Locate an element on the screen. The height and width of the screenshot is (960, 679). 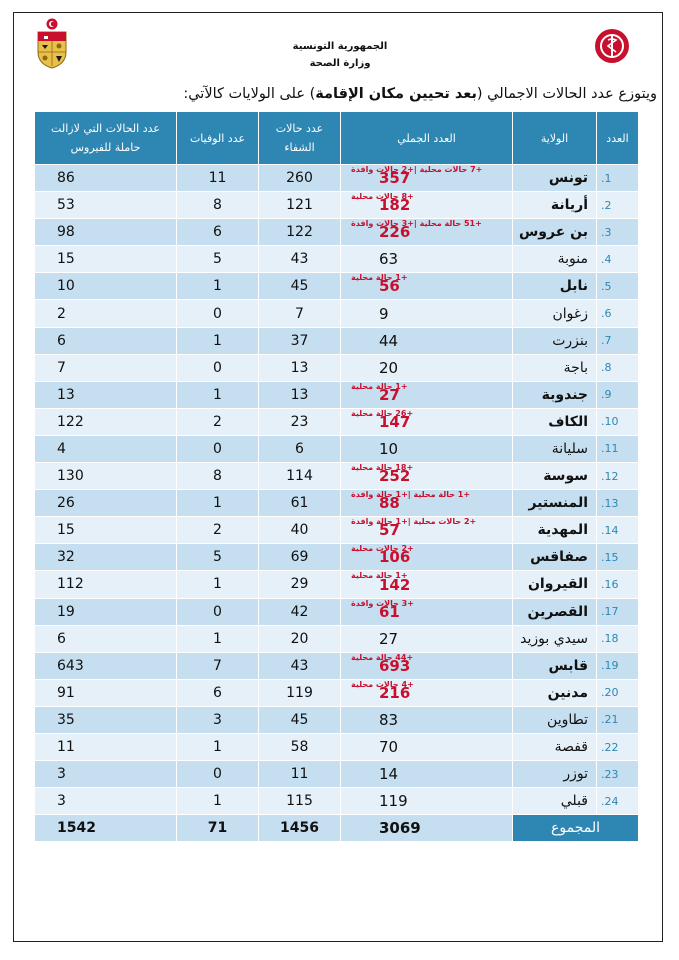
row-governorate: صفاقس is located at coordinates (554, 557).